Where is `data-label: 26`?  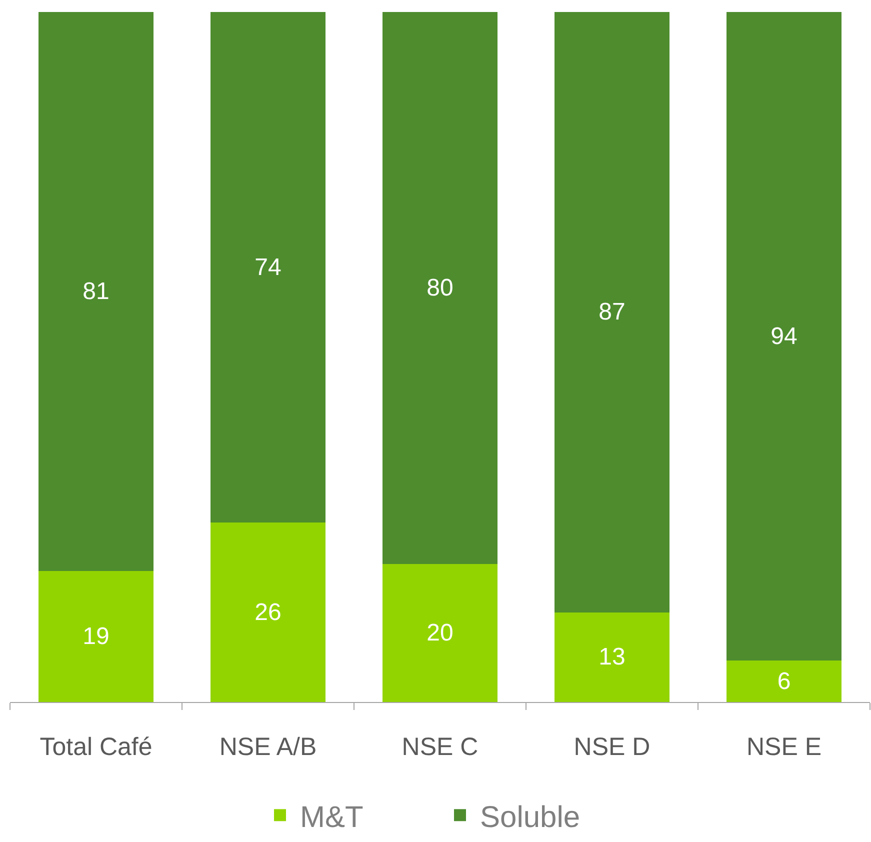 data-label: 26 is located at coordinates (268, 612).